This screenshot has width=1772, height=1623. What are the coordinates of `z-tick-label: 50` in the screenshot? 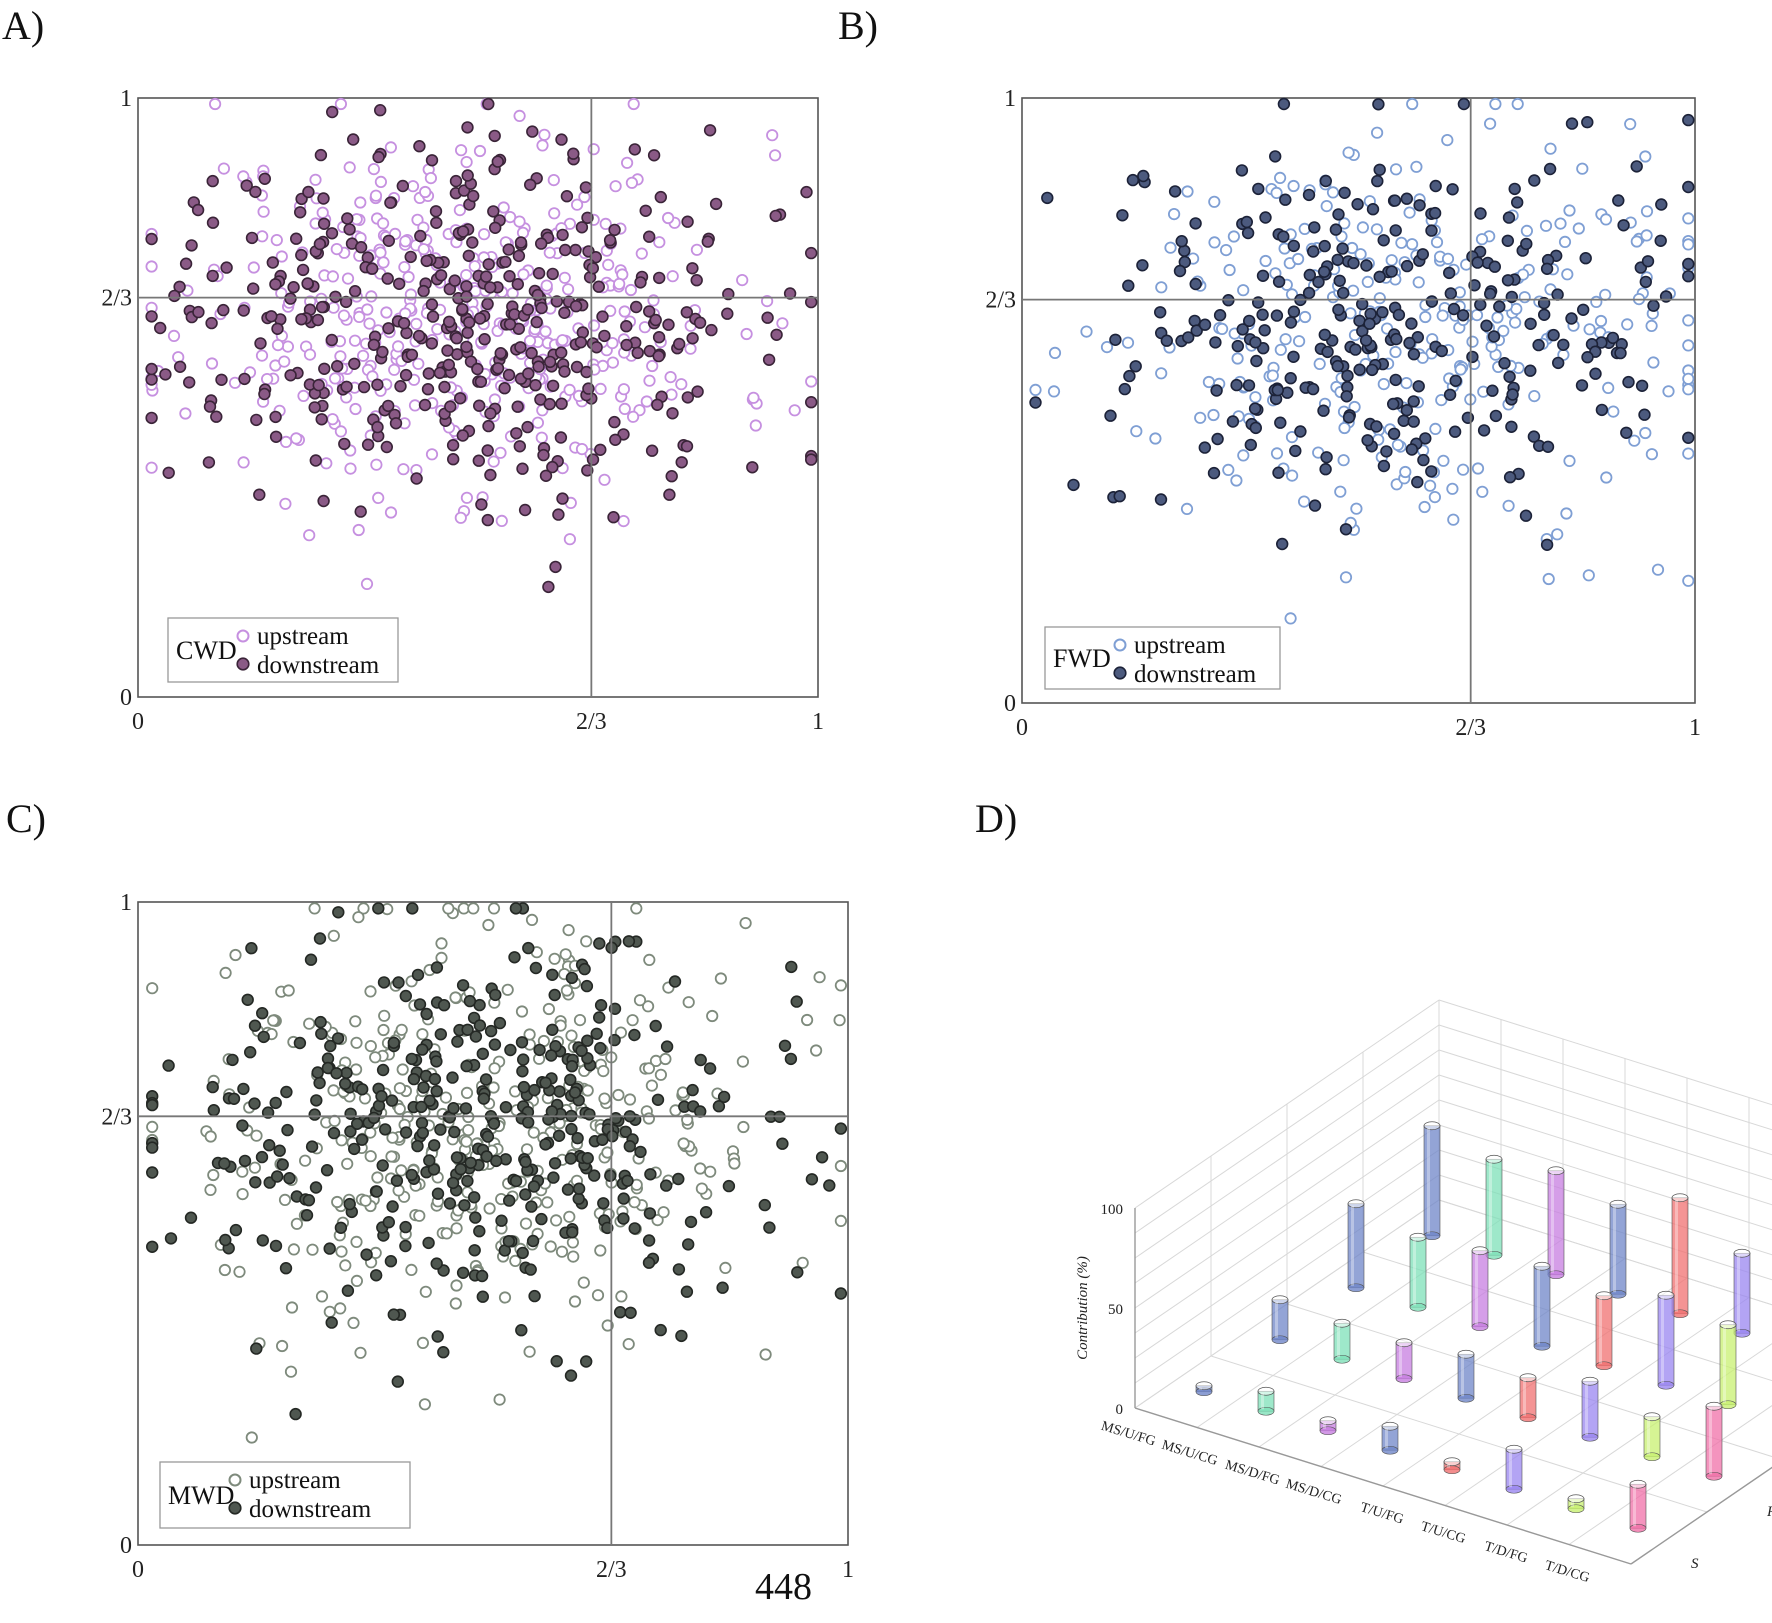 It's located at (1115, 1310).